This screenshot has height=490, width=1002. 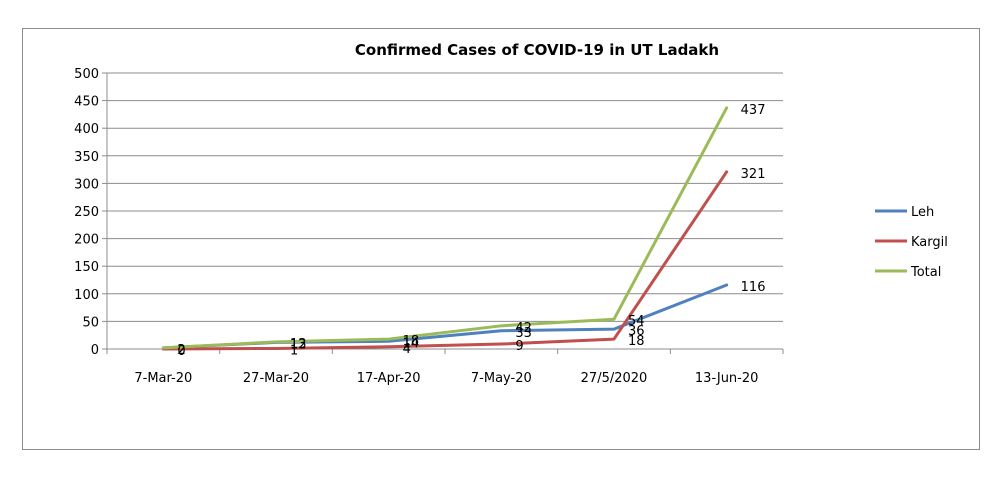 What do you see at coordinates (753, 110) in the screenshot?
I see `data-label-total-5: 437` at bounding box center [753, 110].